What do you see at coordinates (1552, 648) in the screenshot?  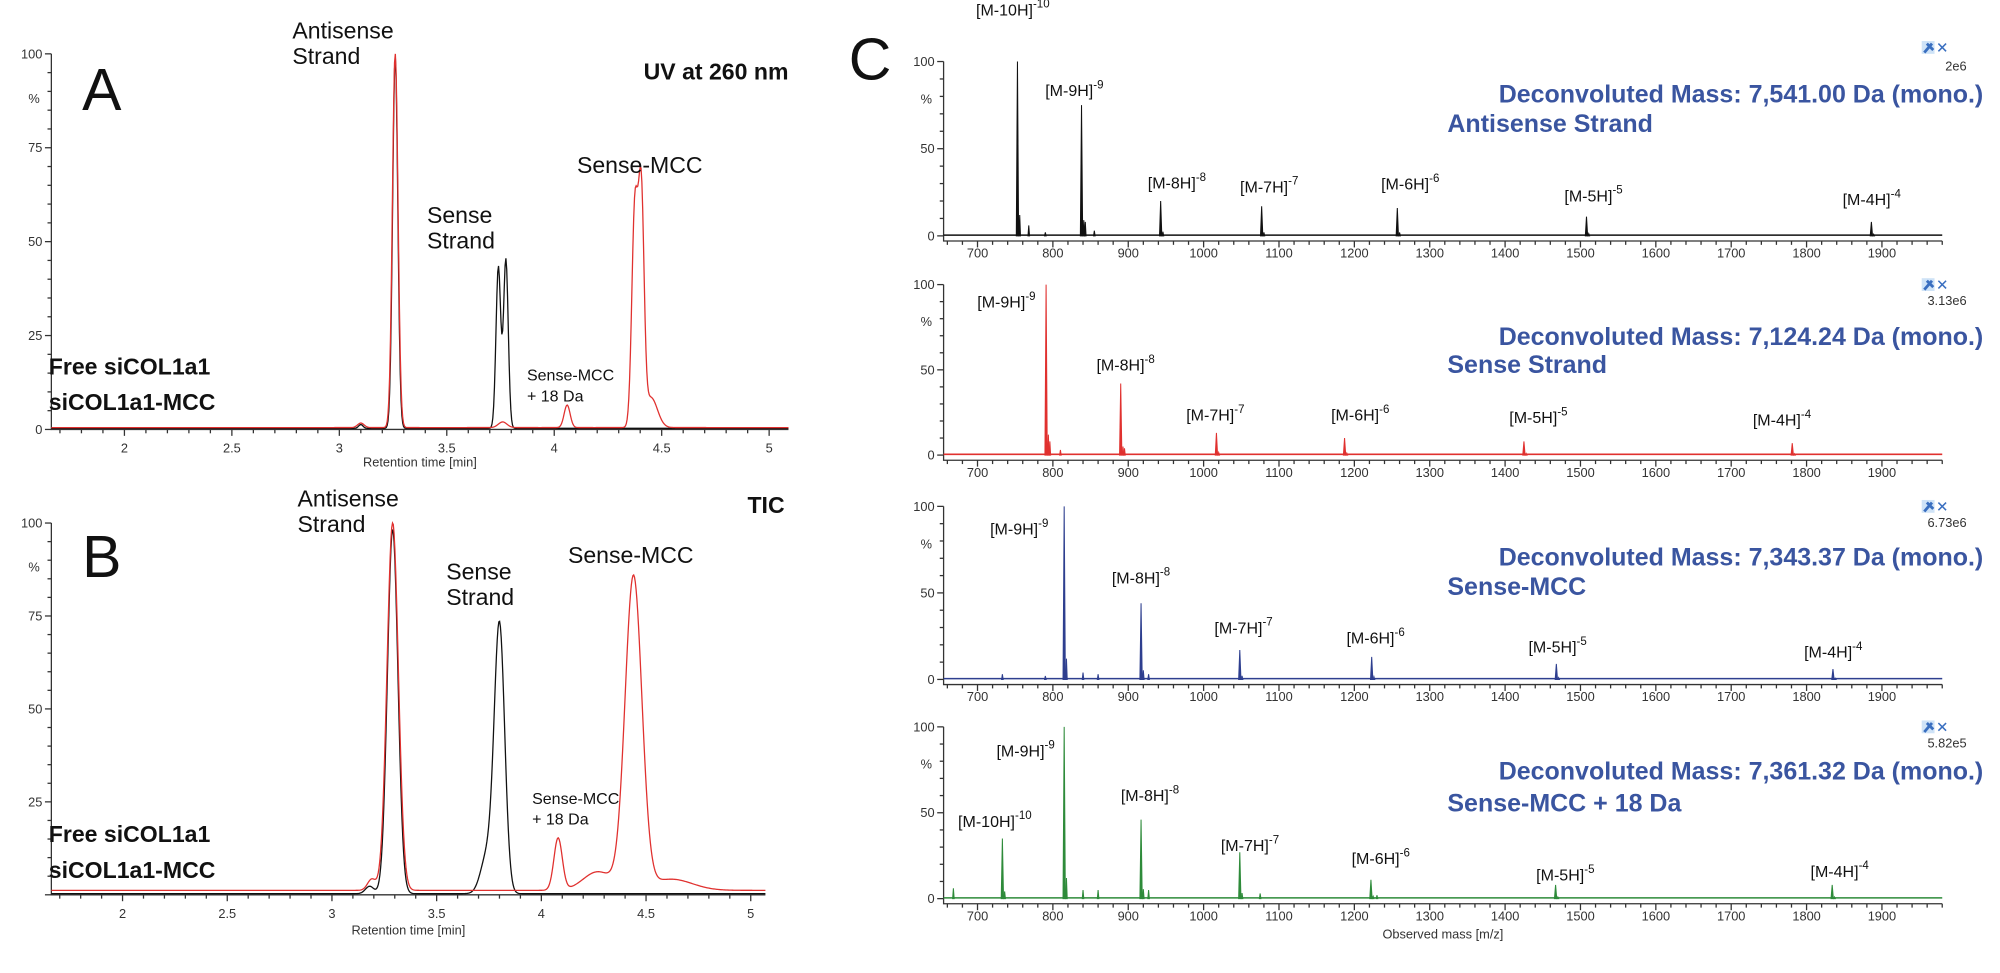 I see `peak-label-ion: [M-5H]` at bounding box center [1552, 648].